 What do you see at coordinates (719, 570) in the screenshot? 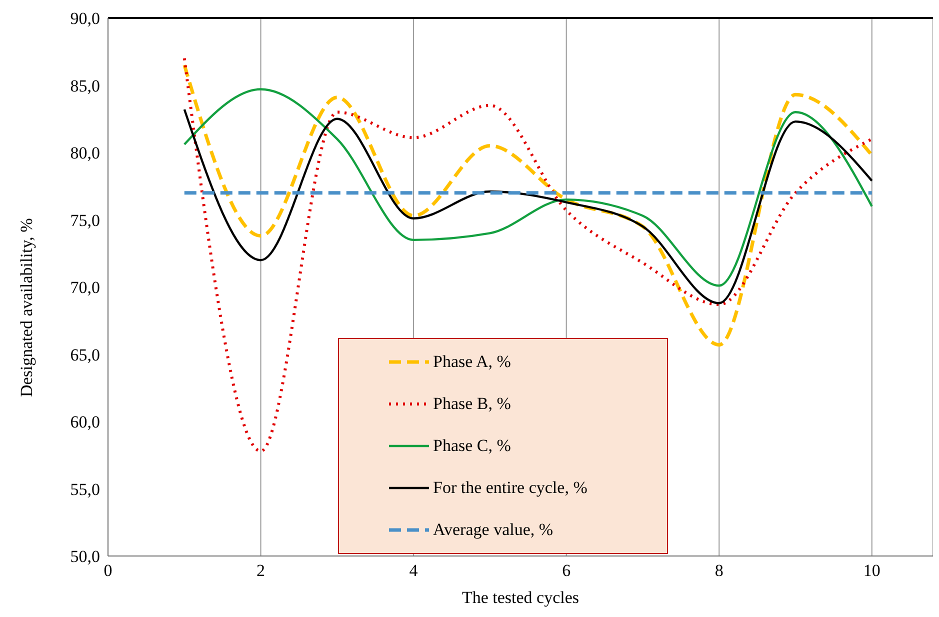
I see `x-tick-label: 8` at bounding box center [719, 570].